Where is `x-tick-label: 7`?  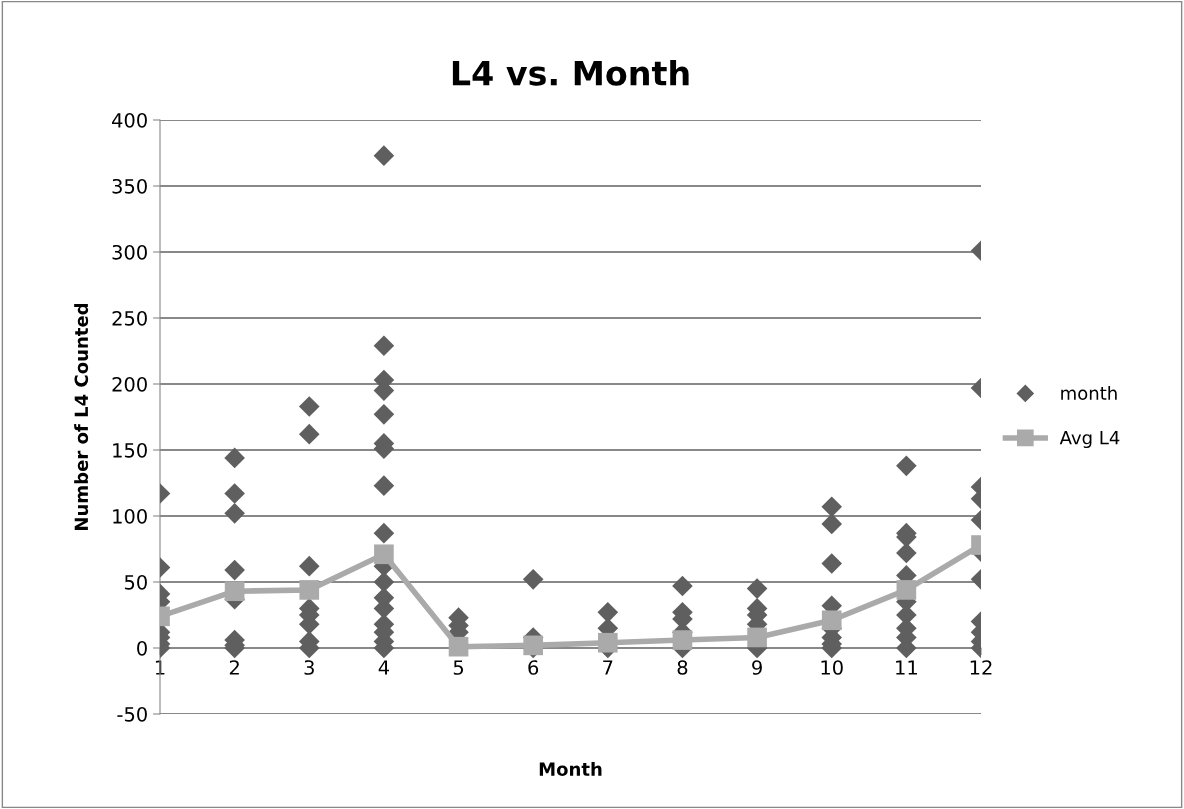 x-tick-label: 7 is located at coordinates (608, 667).